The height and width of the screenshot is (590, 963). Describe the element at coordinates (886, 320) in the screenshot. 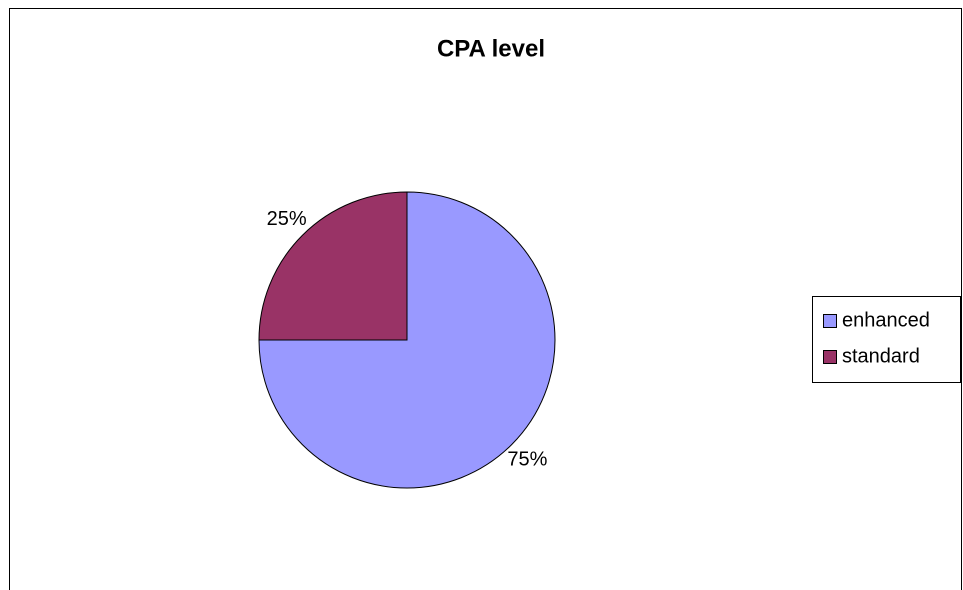

I see `legend-label: enhanced` at that location.